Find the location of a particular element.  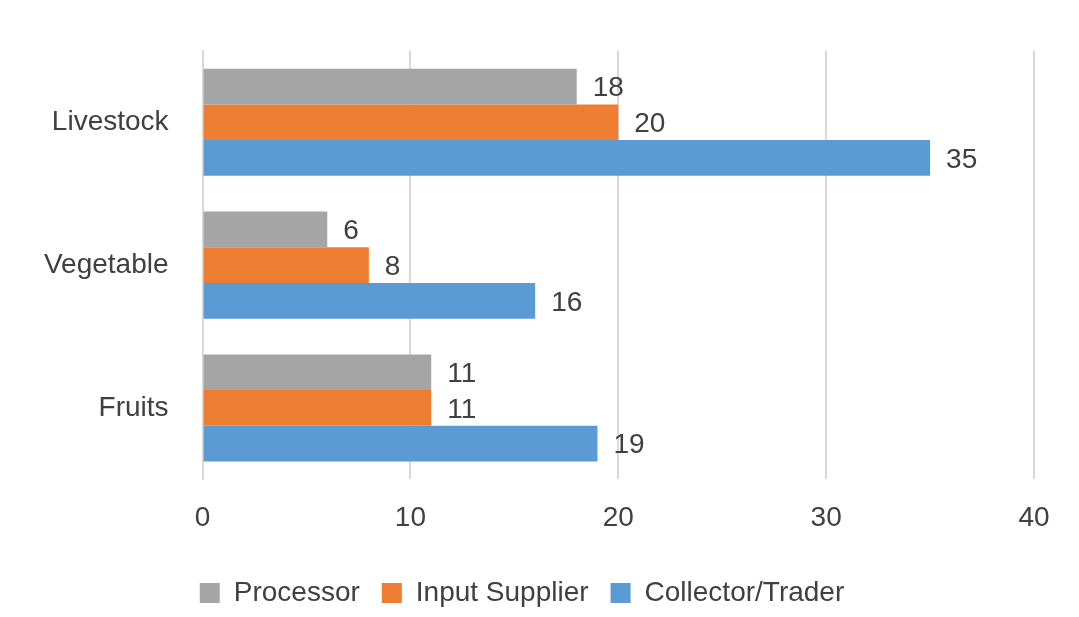

data-label: 8 is located at coordinates (392, 265).